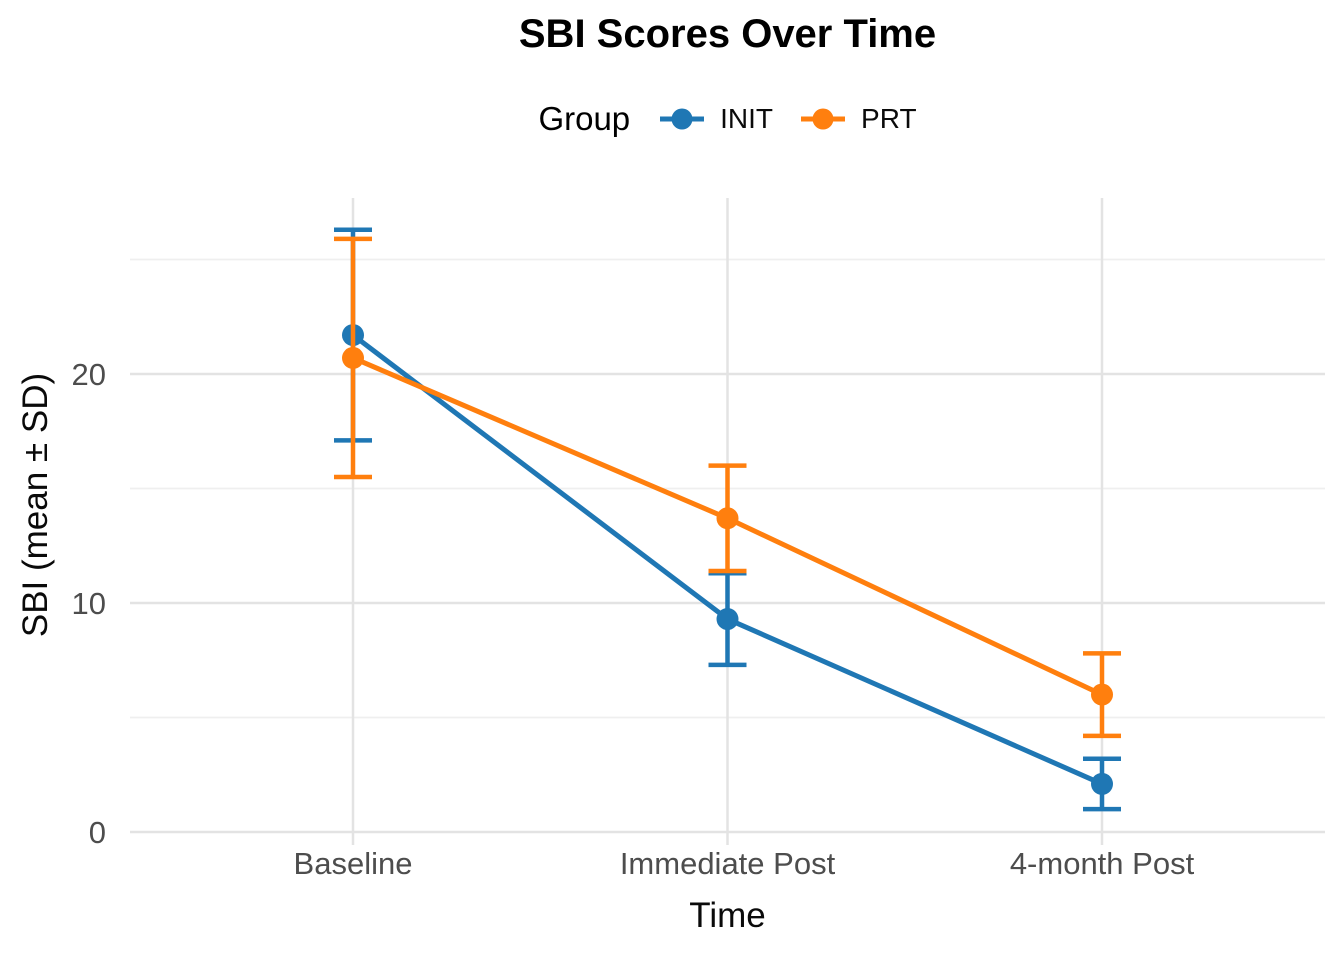 This screenshot has height=960, width=1344. What do you see at coordinates (823, 119) in the screenshot?
I see `prt-line-point-key-icon` at bounding box center [823, 119].